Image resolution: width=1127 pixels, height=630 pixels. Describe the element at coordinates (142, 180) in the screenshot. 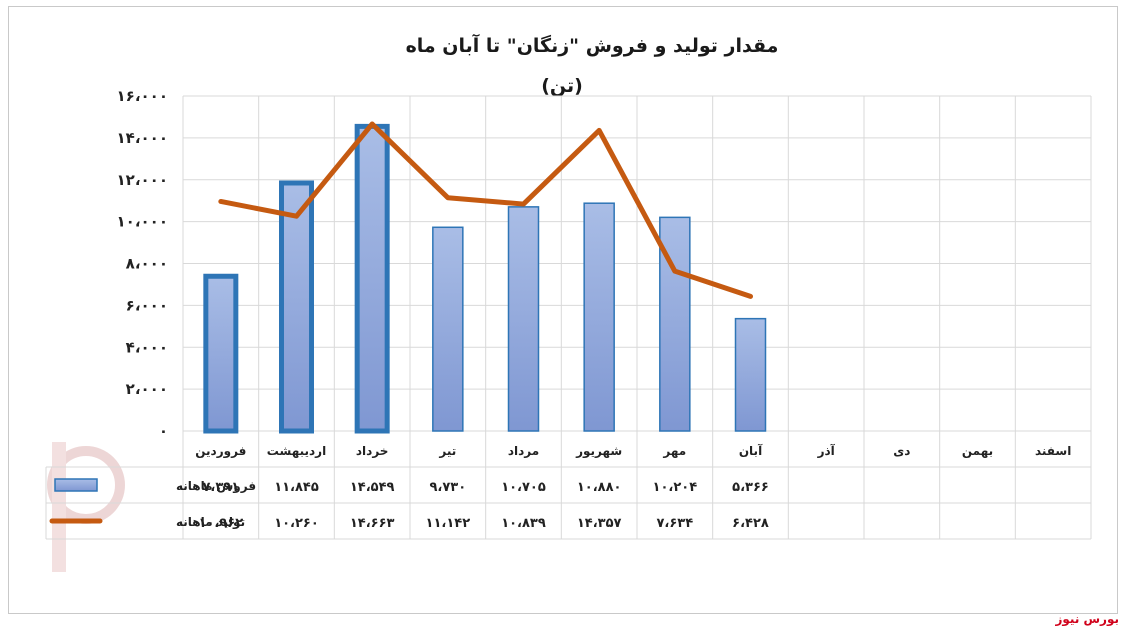

I see `y-tick-label: ۱۲،۰۰۰` at that location.